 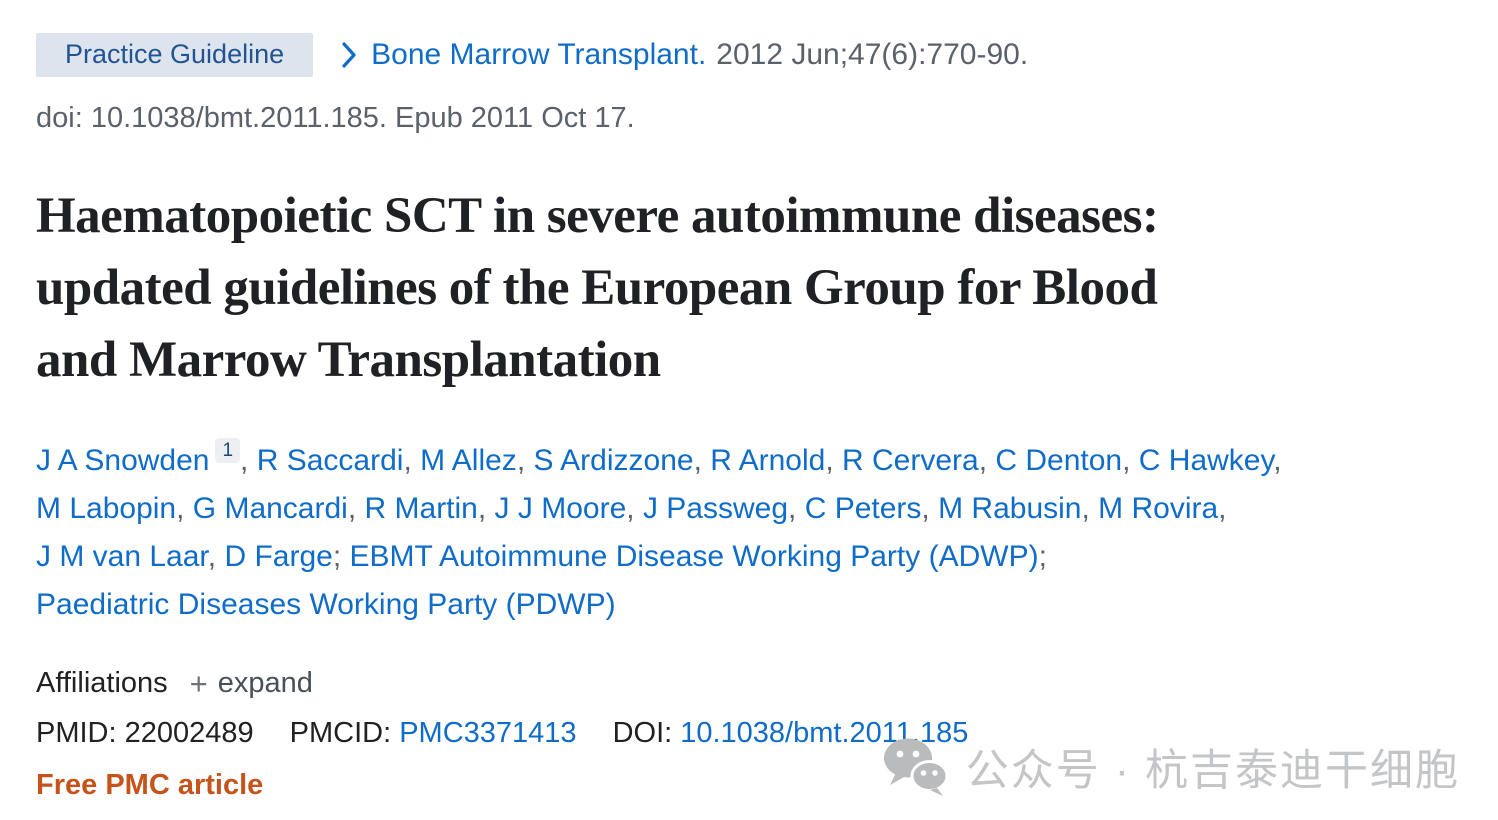 What do you see at coordinates (150, 785) in the screenshot?
I see `free-pmc-article-label: Free PMC article` at bounding box center [150, 785].